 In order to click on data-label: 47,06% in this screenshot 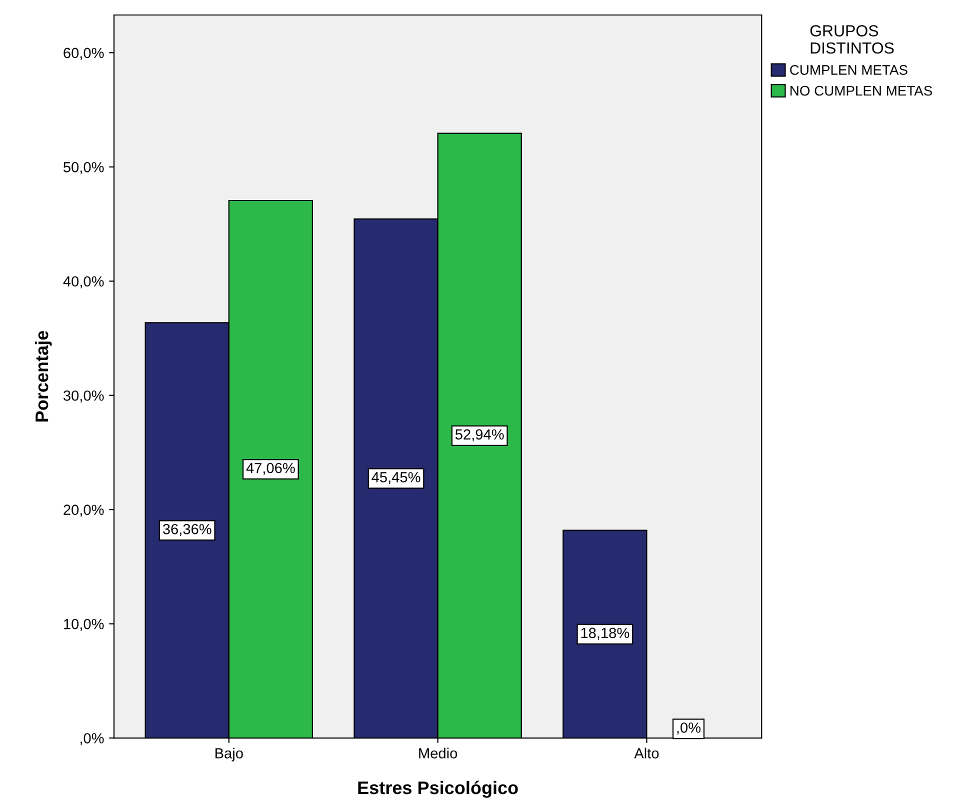, I will do `click(270, 468)`.